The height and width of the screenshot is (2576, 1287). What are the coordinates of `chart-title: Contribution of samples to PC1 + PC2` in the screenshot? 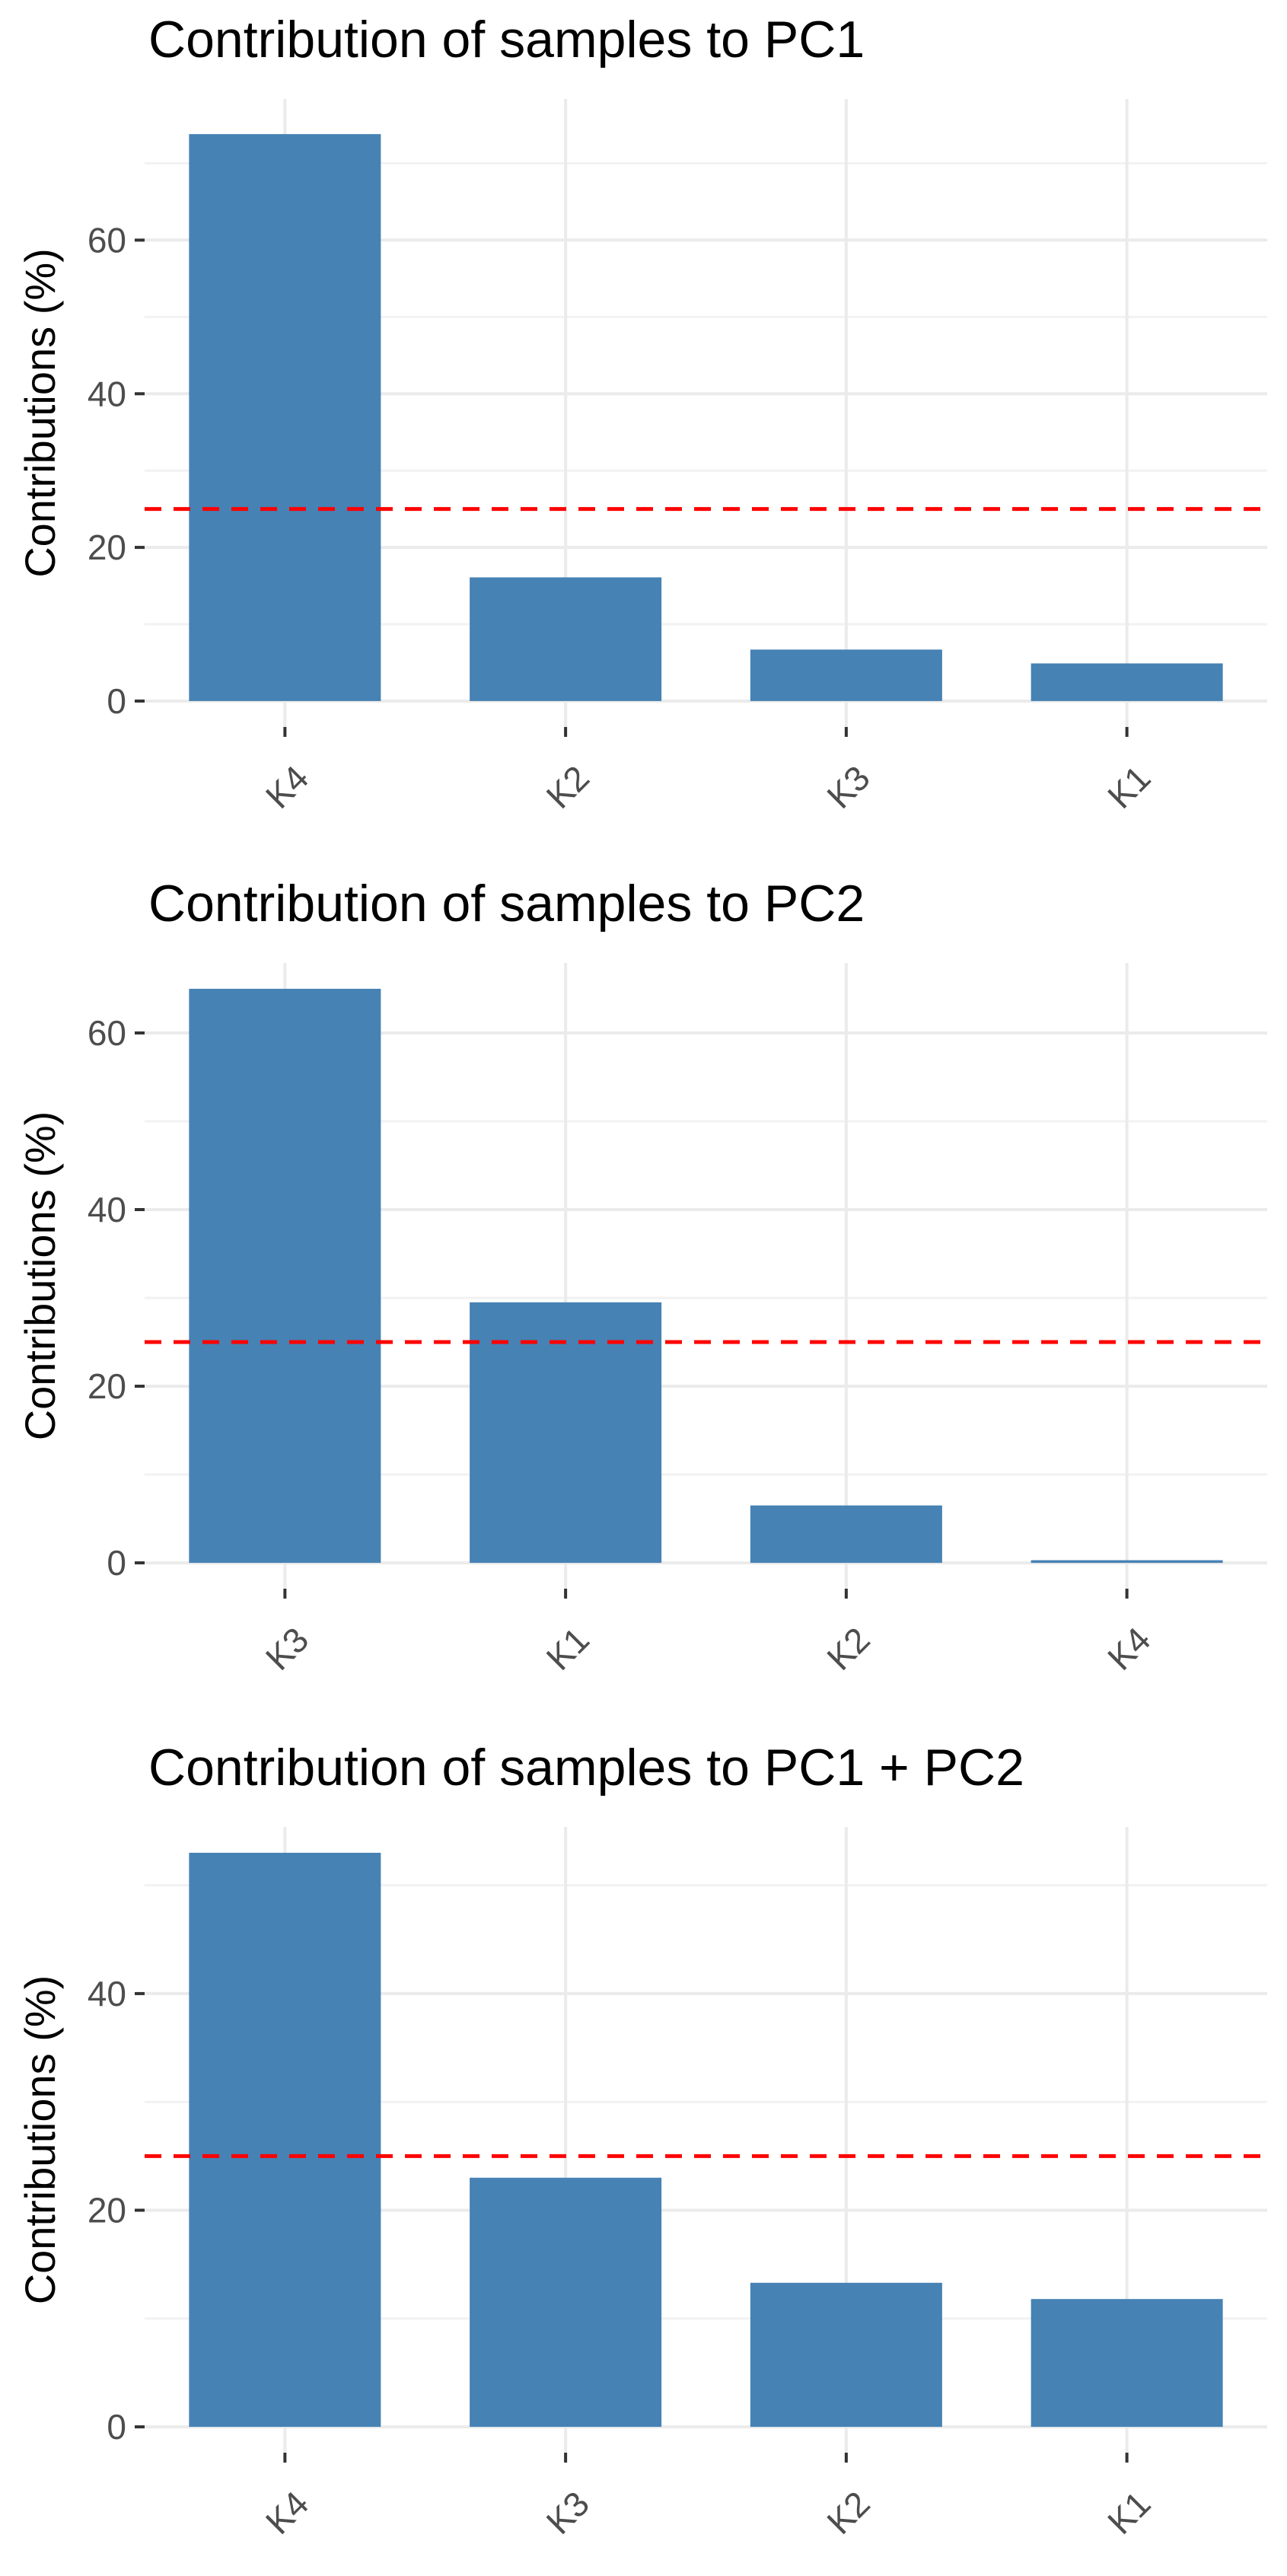 It's located at (586, 1768).